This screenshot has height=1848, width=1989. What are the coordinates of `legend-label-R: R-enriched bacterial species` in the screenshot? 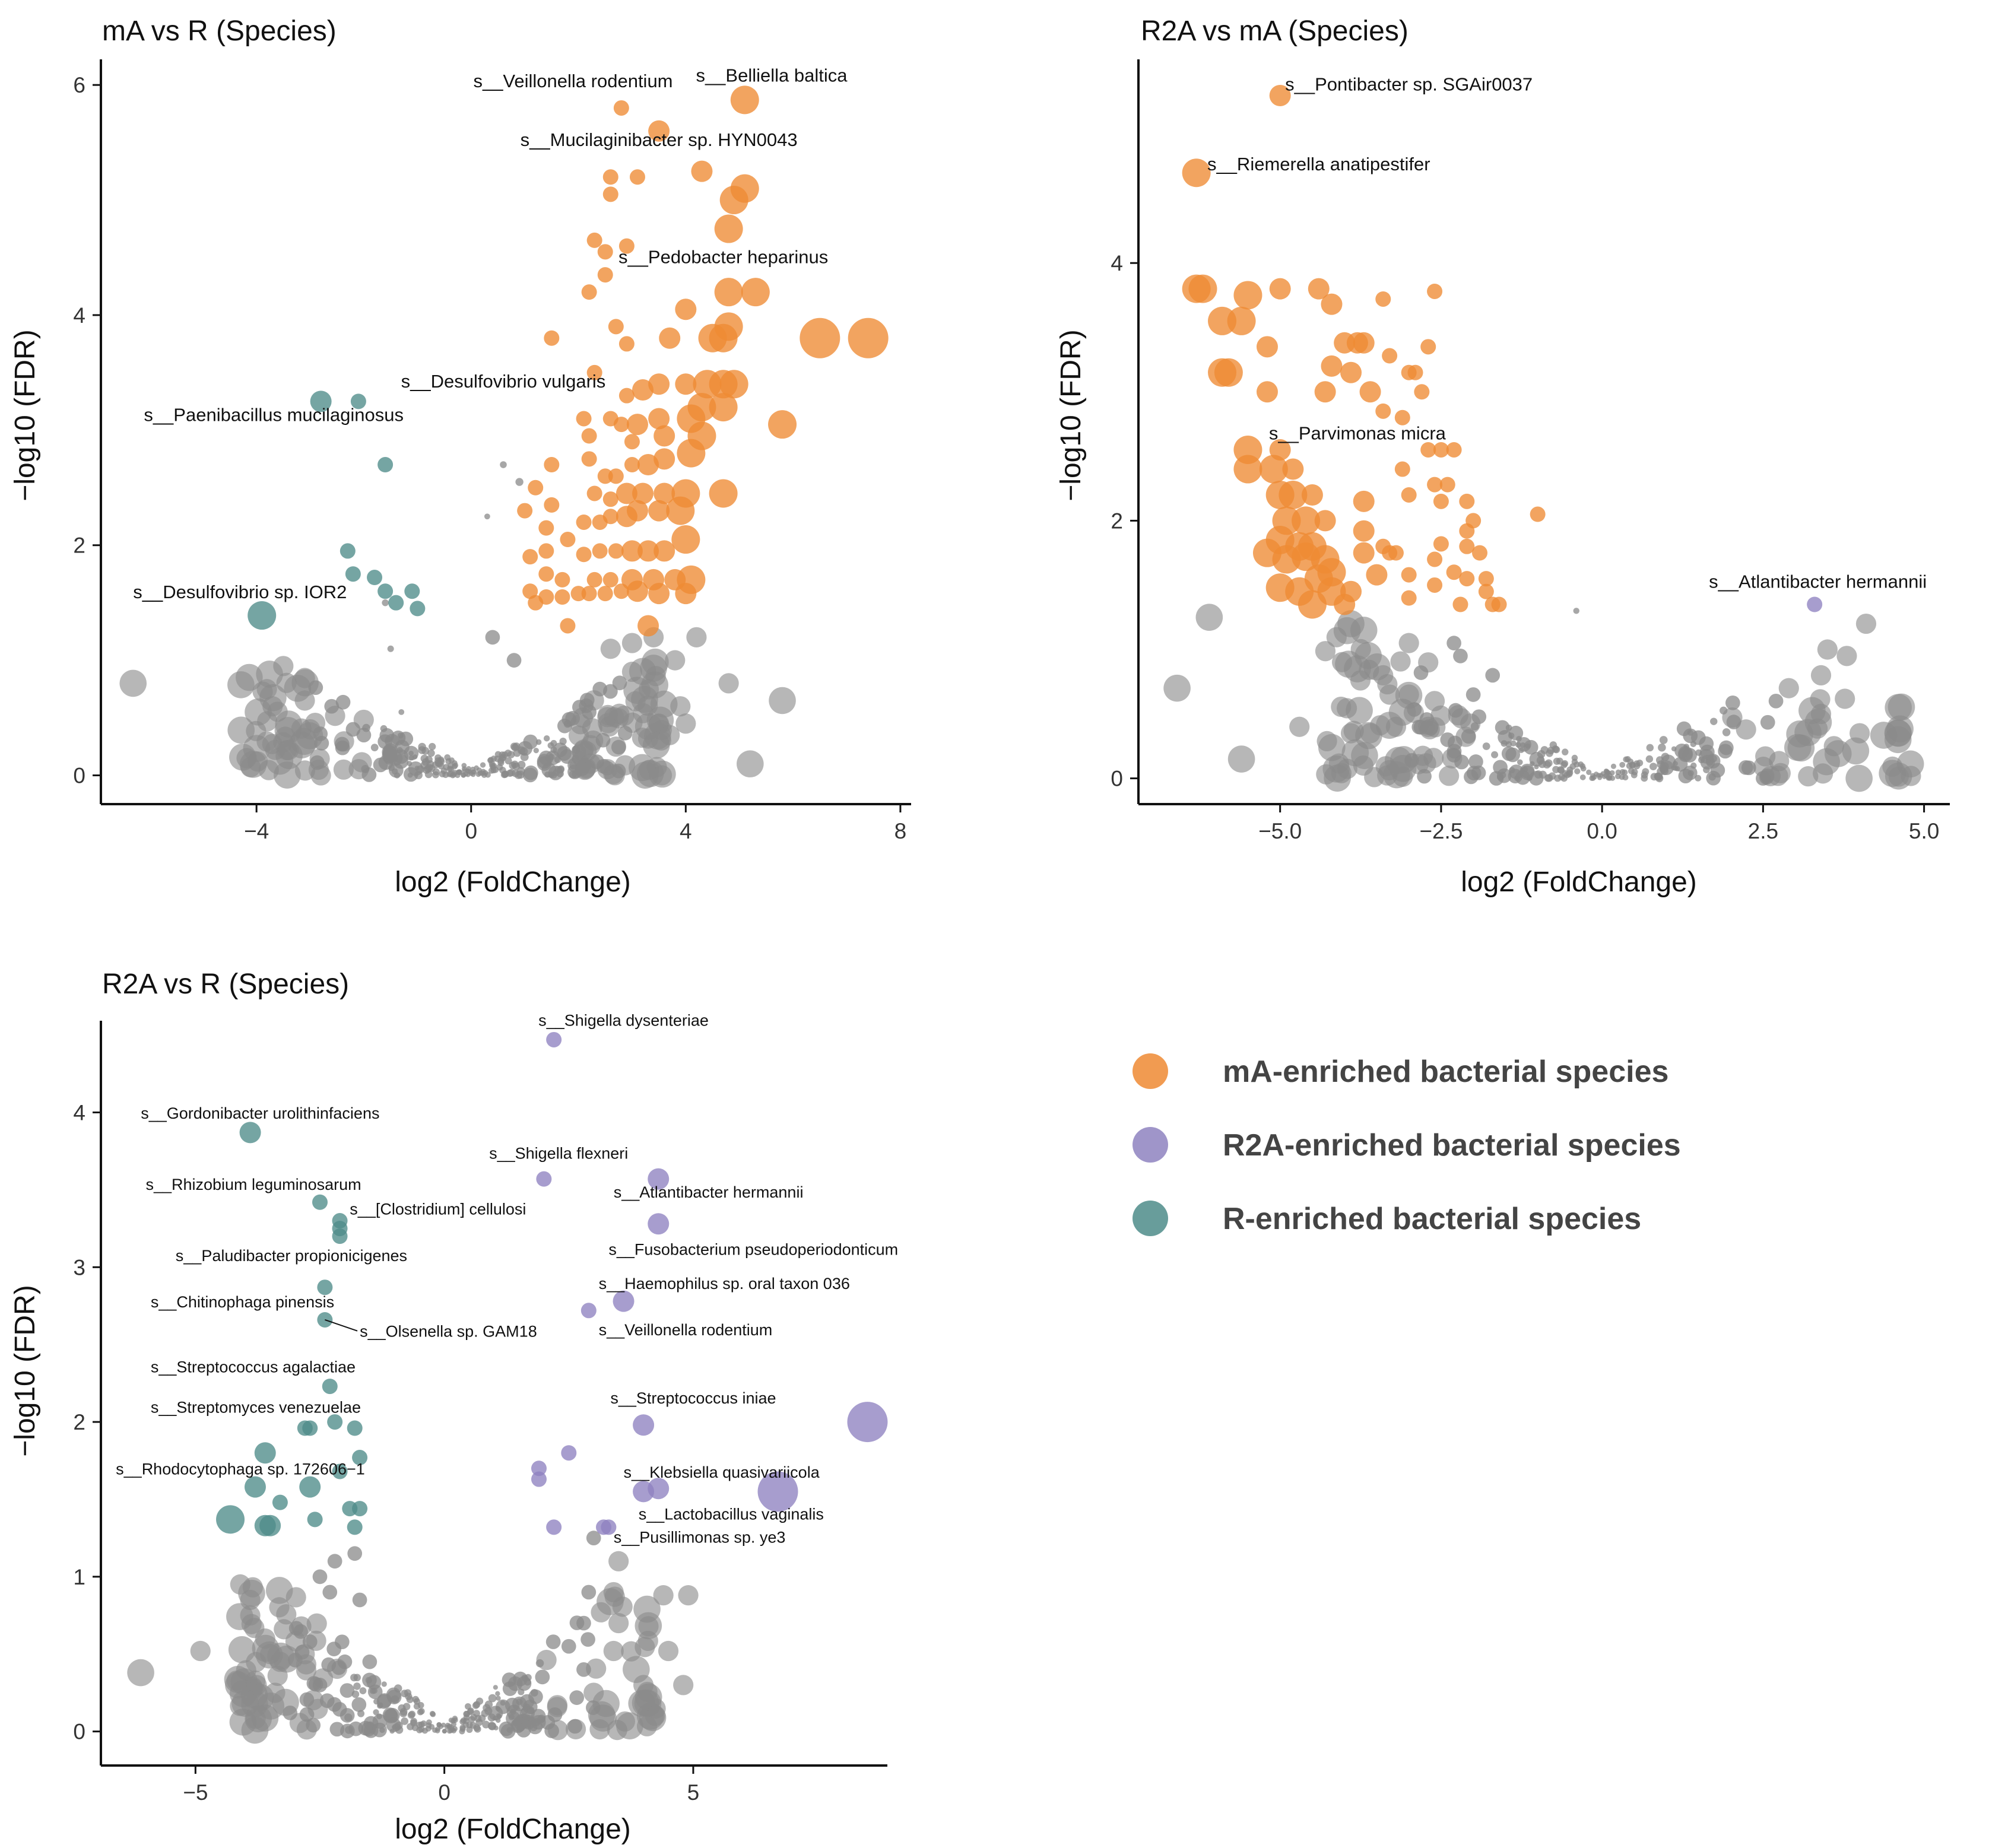 It's located at (1432, 1219).